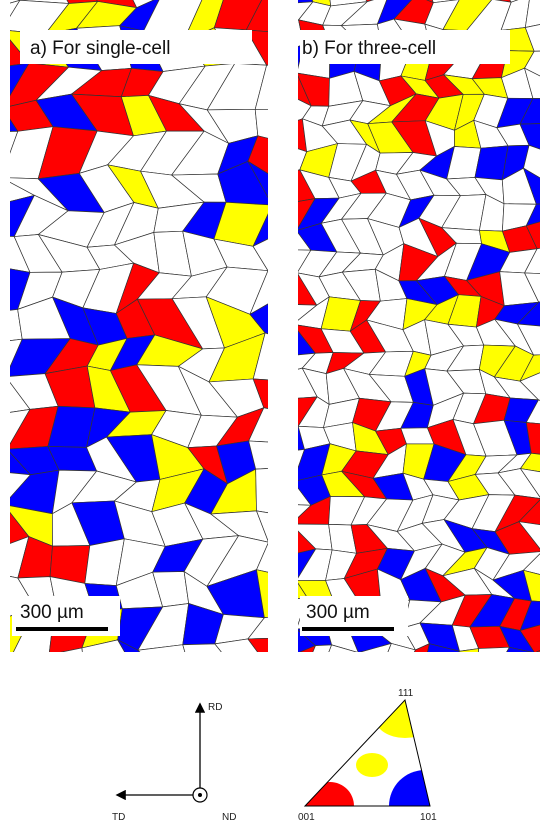 This screenshot has width=540, height=828. What do you see at coordinates (100, 48) in the screenshot?
I see `panel-label: a) For single-cell` at bounding box center [100, 48].